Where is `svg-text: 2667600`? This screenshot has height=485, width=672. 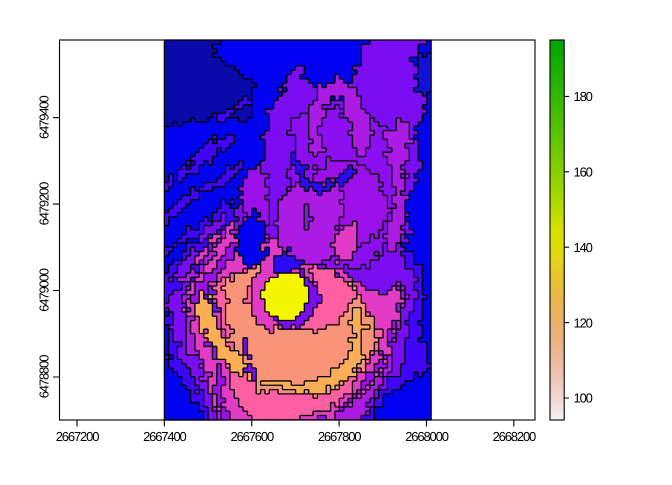
svg-text: 2667600 is located at coordinates (251, 436).